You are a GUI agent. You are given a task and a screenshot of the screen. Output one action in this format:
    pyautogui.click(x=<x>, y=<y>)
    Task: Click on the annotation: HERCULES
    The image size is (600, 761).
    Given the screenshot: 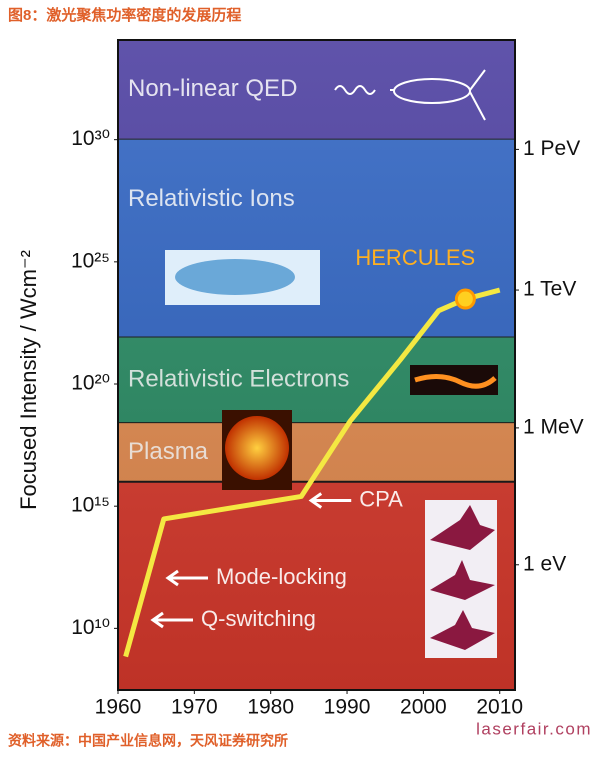 What is the action you would take?
    pyautogui.click(x=415, y=257)
    